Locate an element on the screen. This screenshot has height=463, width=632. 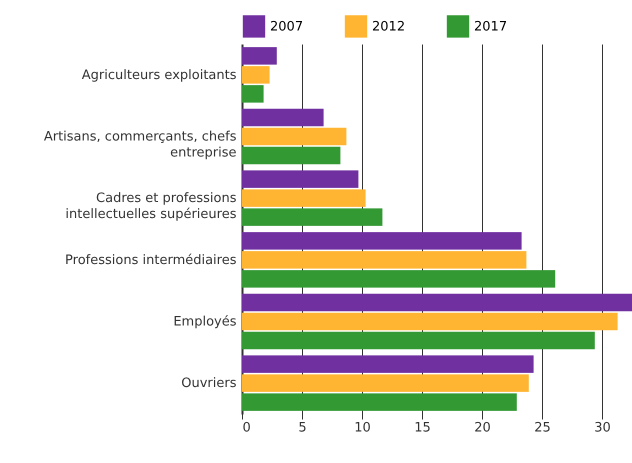
legend-label: 2012 is located at coordinates (389, 26).